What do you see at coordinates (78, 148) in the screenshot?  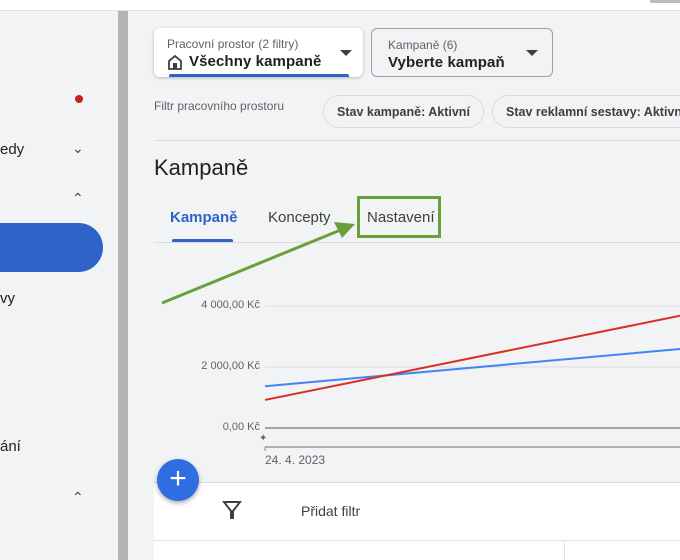 I see `chevron-down-icon: ⌄` at bounding box center [78, 148].